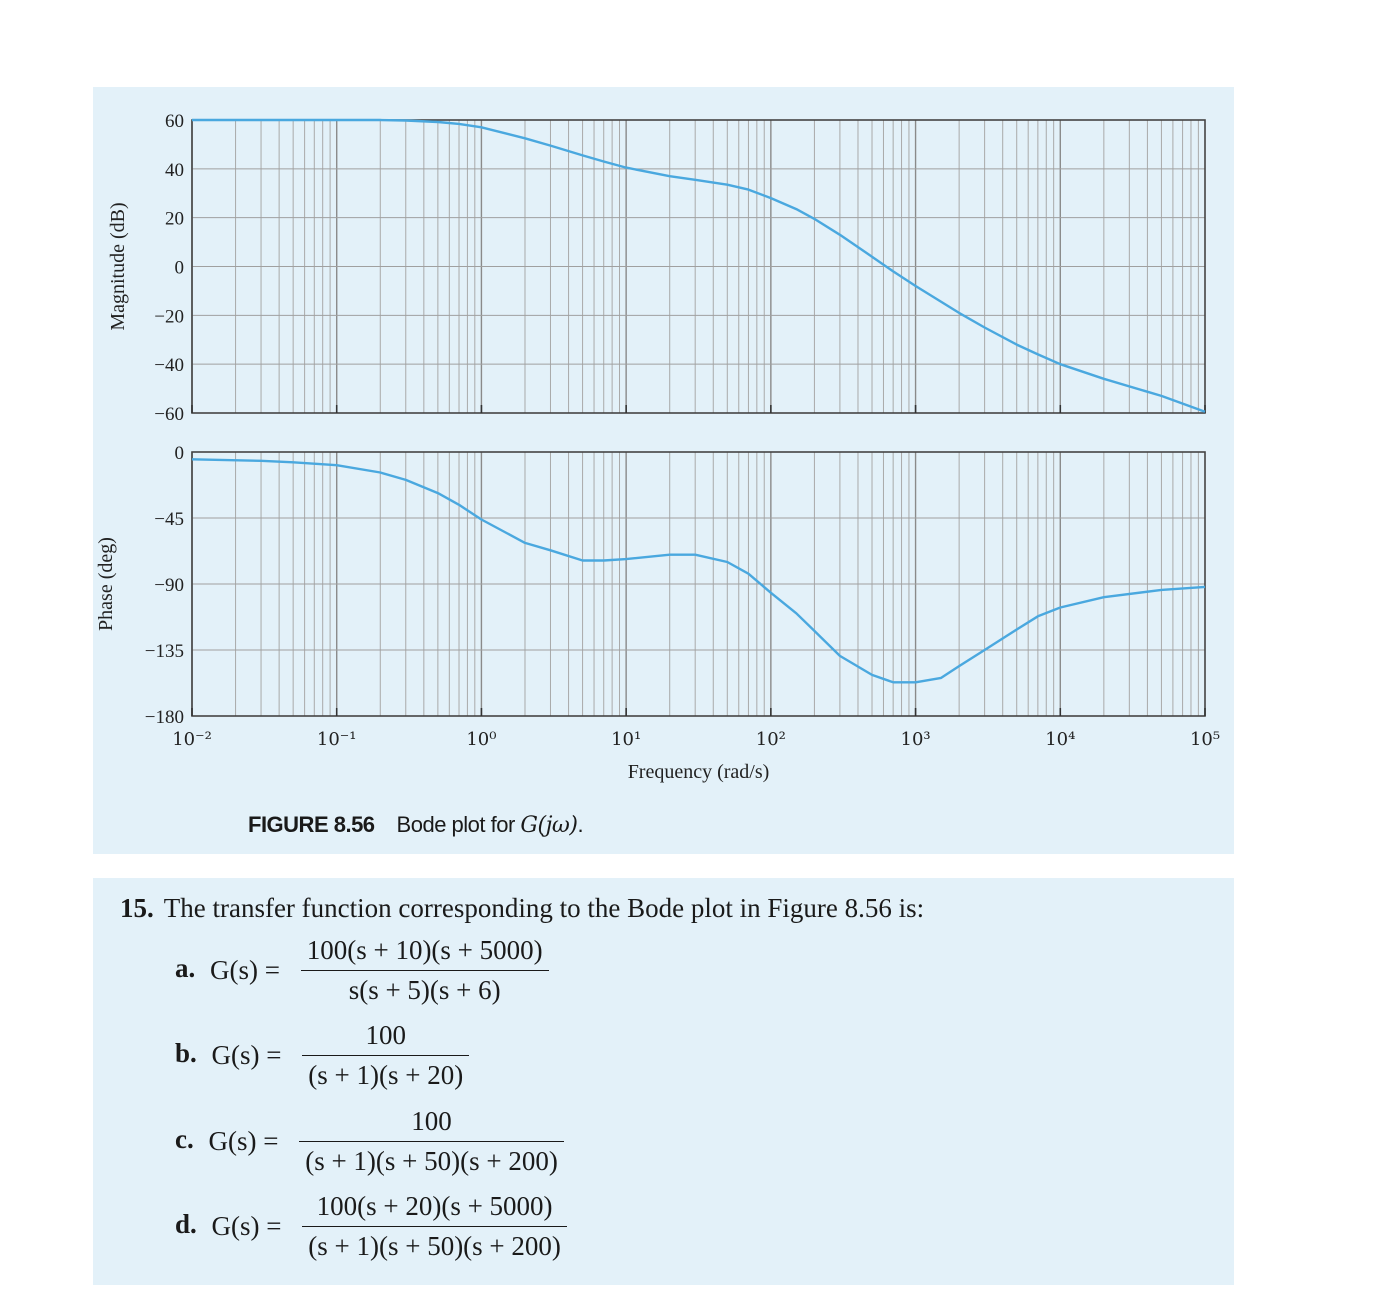 This screenshot has height=1294, width=1380. What do you see at coordinates (434, 1206) in the screenshot?
I see `option-numerator: 100(s + 20)(s + 5000)` at bounding box center [434, 1206].